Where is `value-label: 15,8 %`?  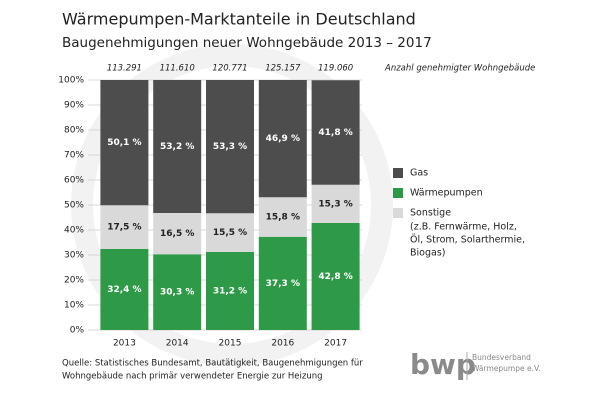
value-label: 15,8 % is located at coordinates (283, 218).